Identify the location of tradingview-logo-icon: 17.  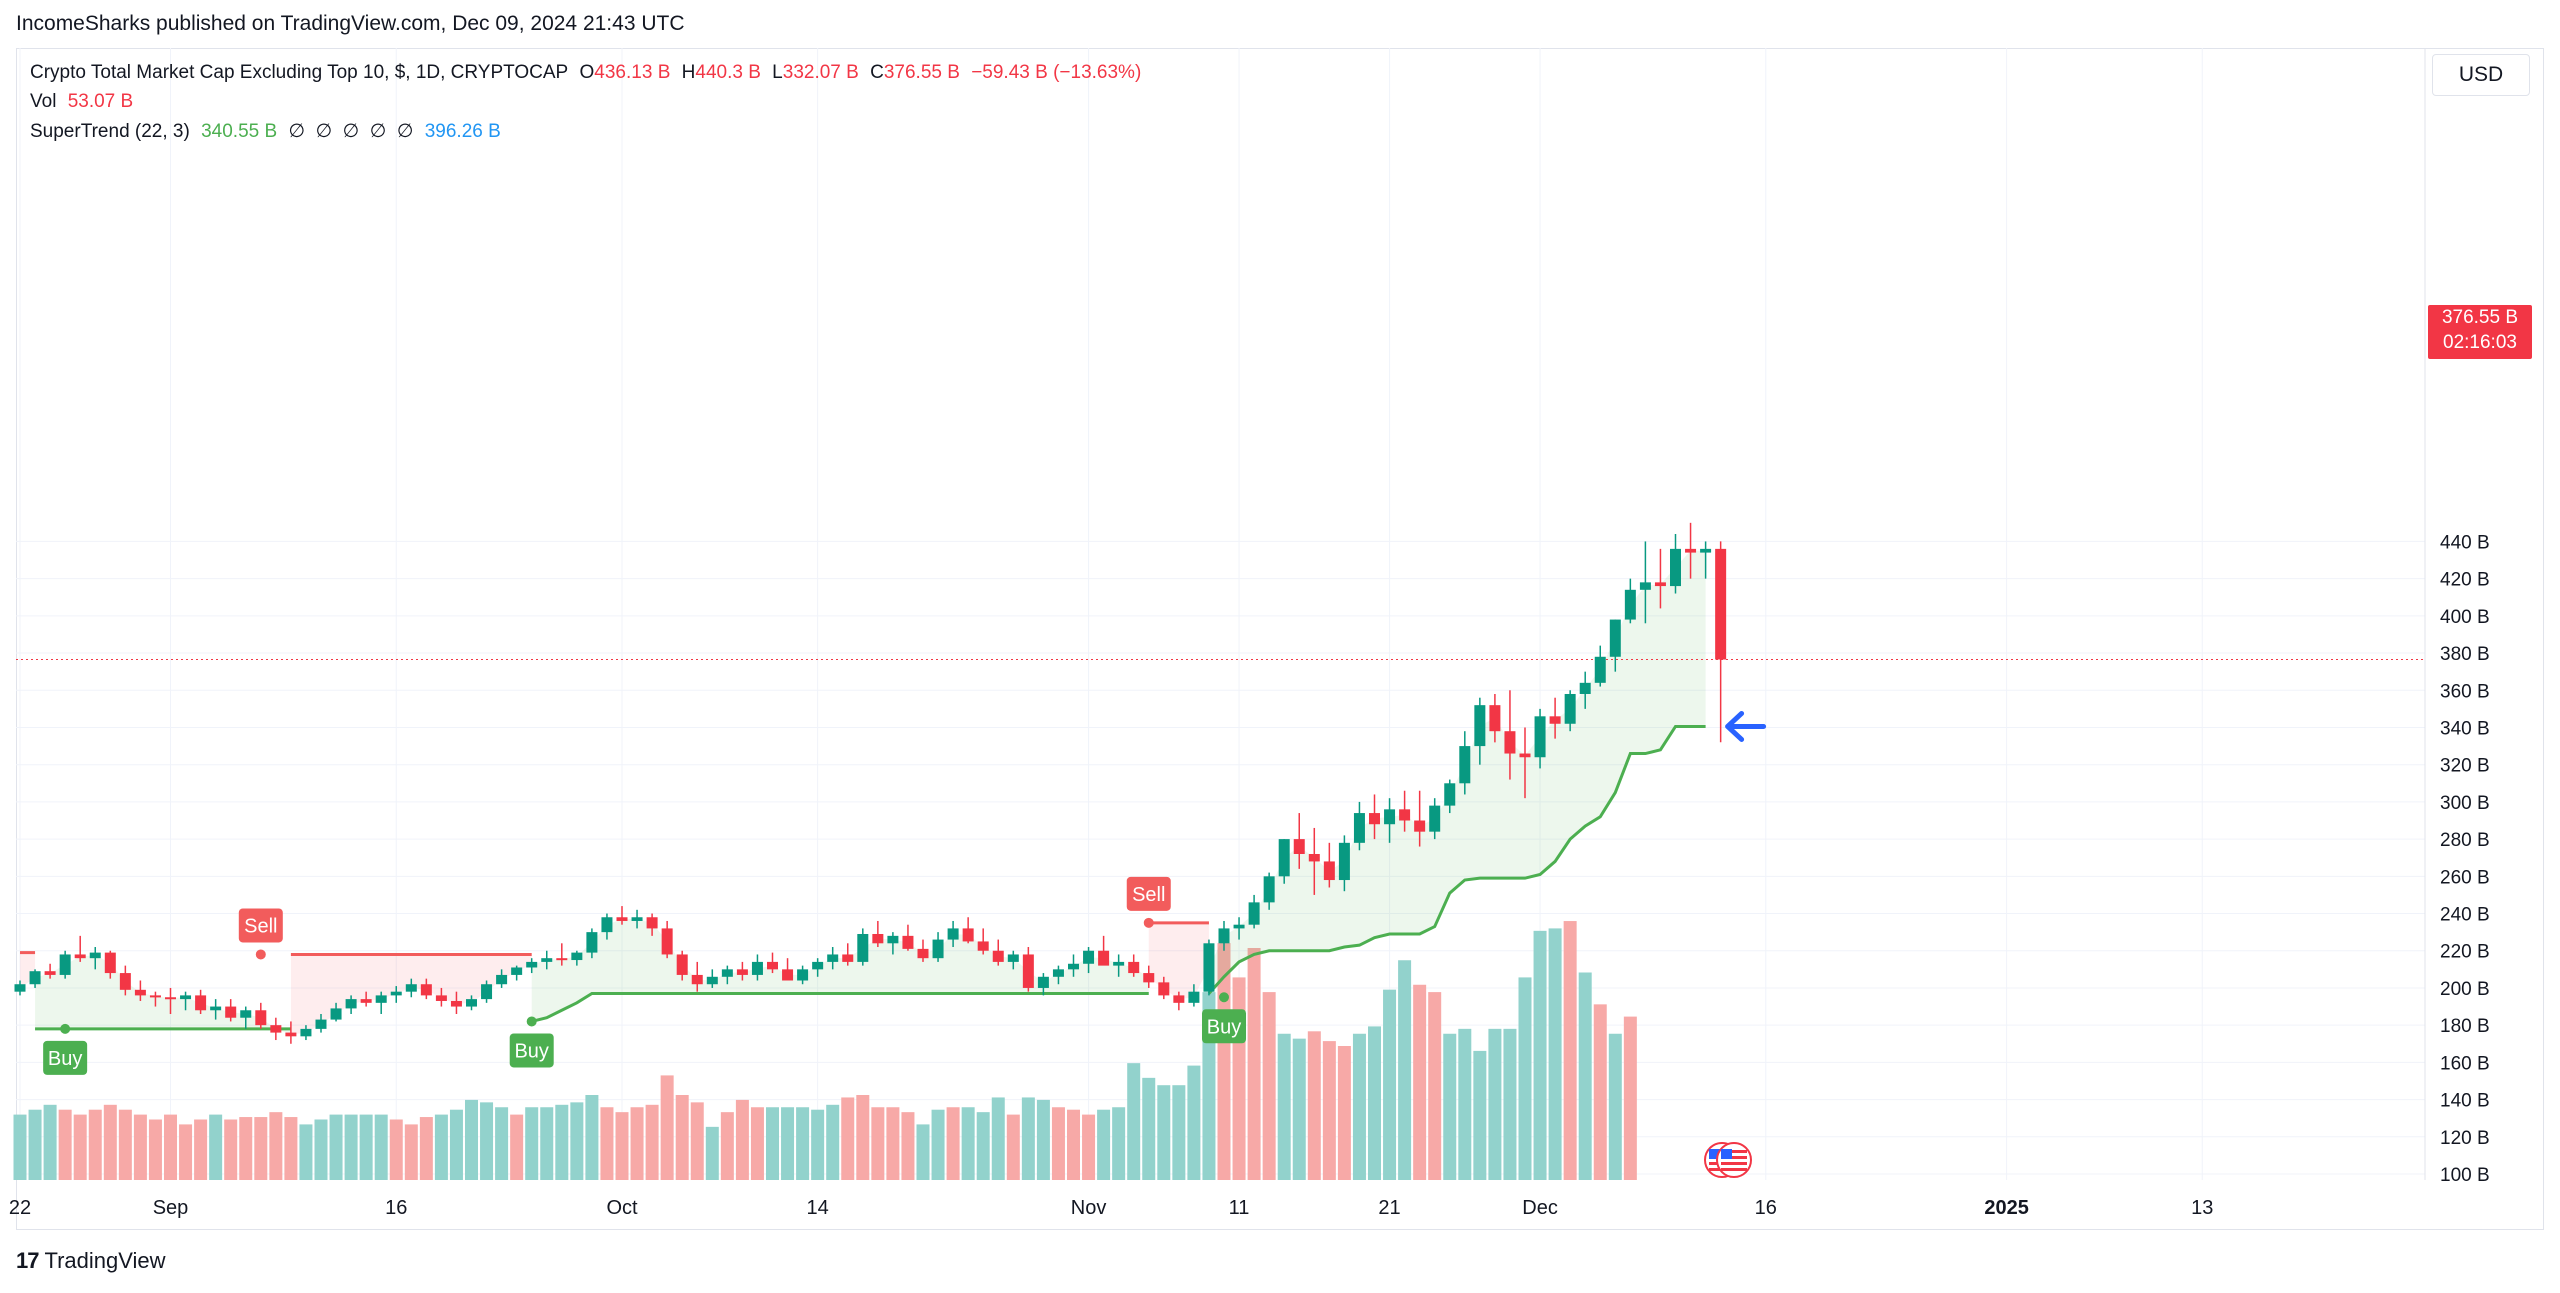
(28, 1260).